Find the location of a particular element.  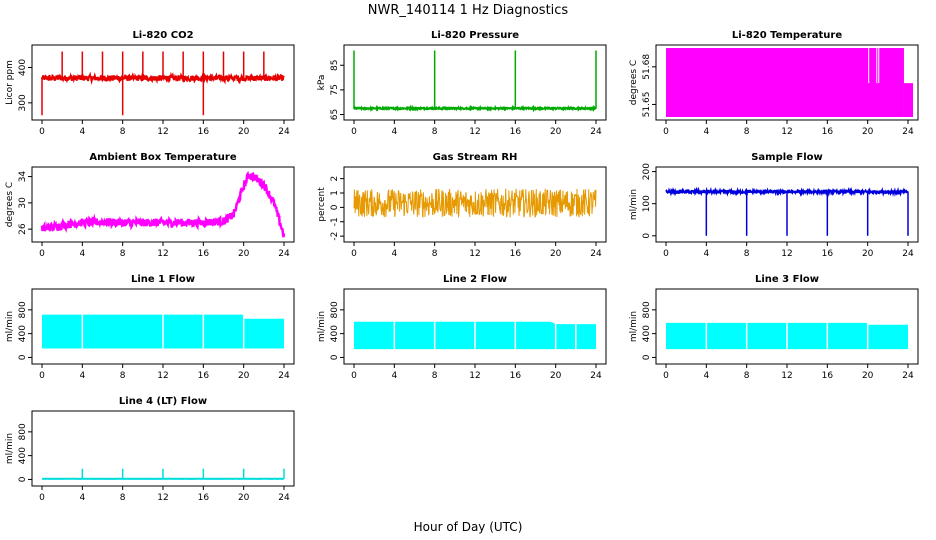

y-tick-label: -1 is located at coordinates (335, 221).